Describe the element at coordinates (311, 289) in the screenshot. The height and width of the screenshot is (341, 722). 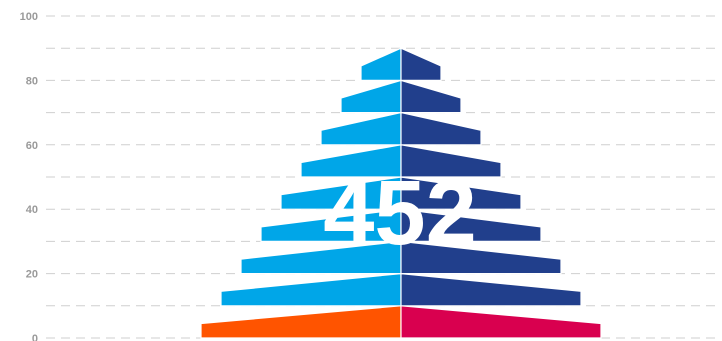
I see `tier-2-left` at that location.